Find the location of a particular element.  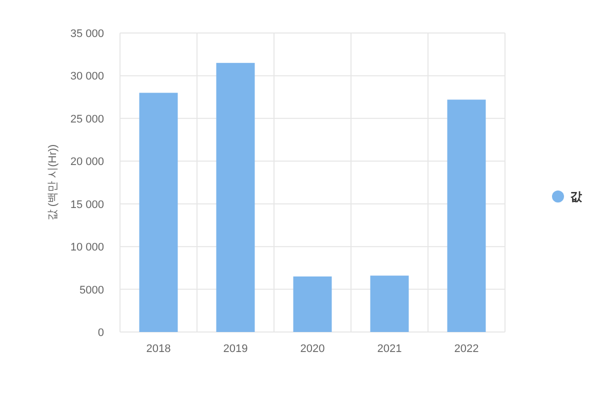

legend: 값 is located at coordinates (567, 197).